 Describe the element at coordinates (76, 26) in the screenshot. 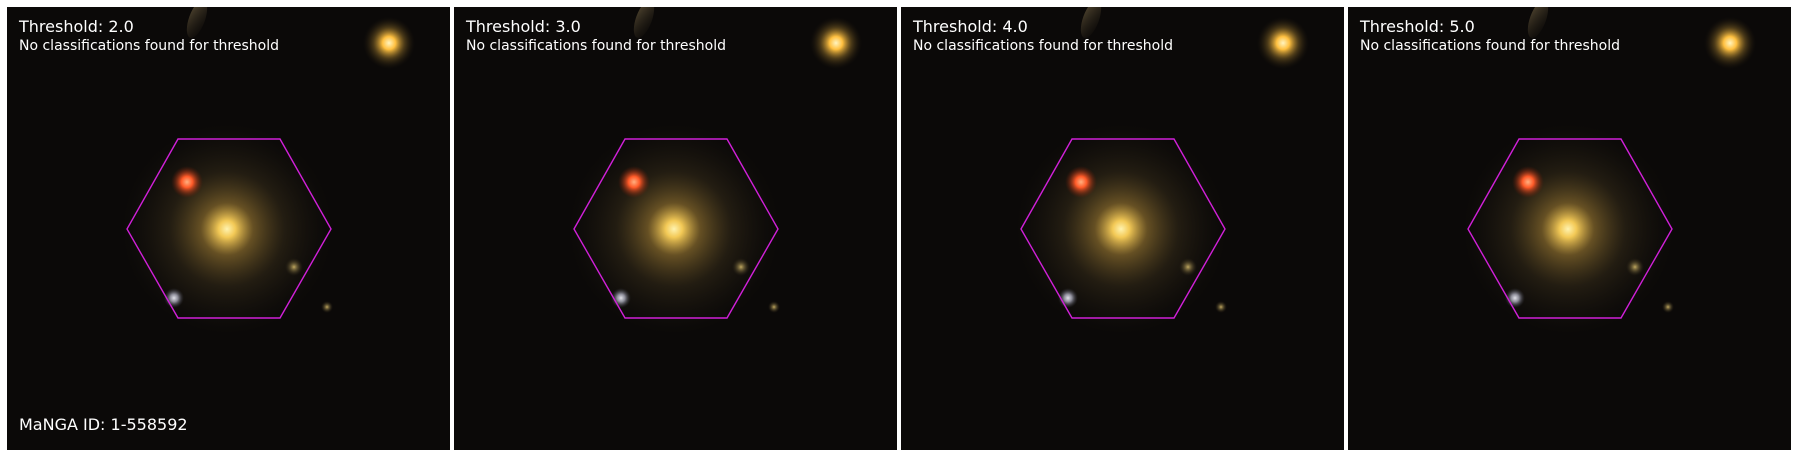

I see `threshold-label: Threshold: 2.0` at that location.